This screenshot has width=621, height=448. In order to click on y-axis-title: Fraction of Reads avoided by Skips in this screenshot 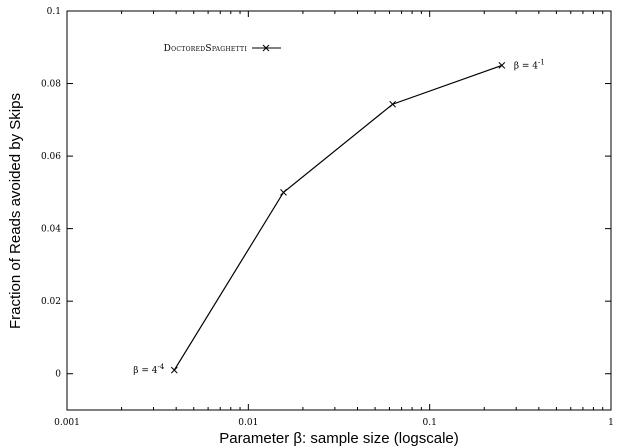, I will do `click(15, 211)`.